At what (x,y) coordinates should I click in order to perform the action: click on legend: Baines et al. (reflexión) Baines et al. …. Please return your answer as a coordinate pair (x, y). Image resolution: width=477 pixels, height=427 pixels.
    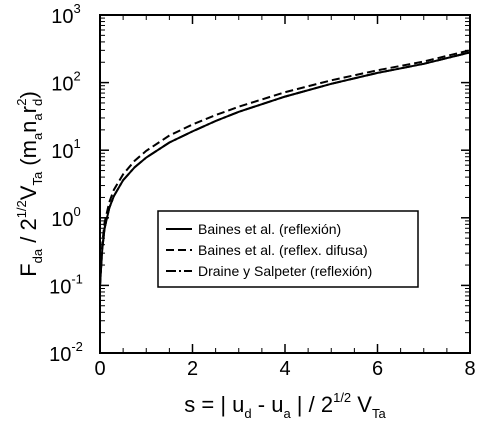
    Looking at the image, I should click on (288, 249).